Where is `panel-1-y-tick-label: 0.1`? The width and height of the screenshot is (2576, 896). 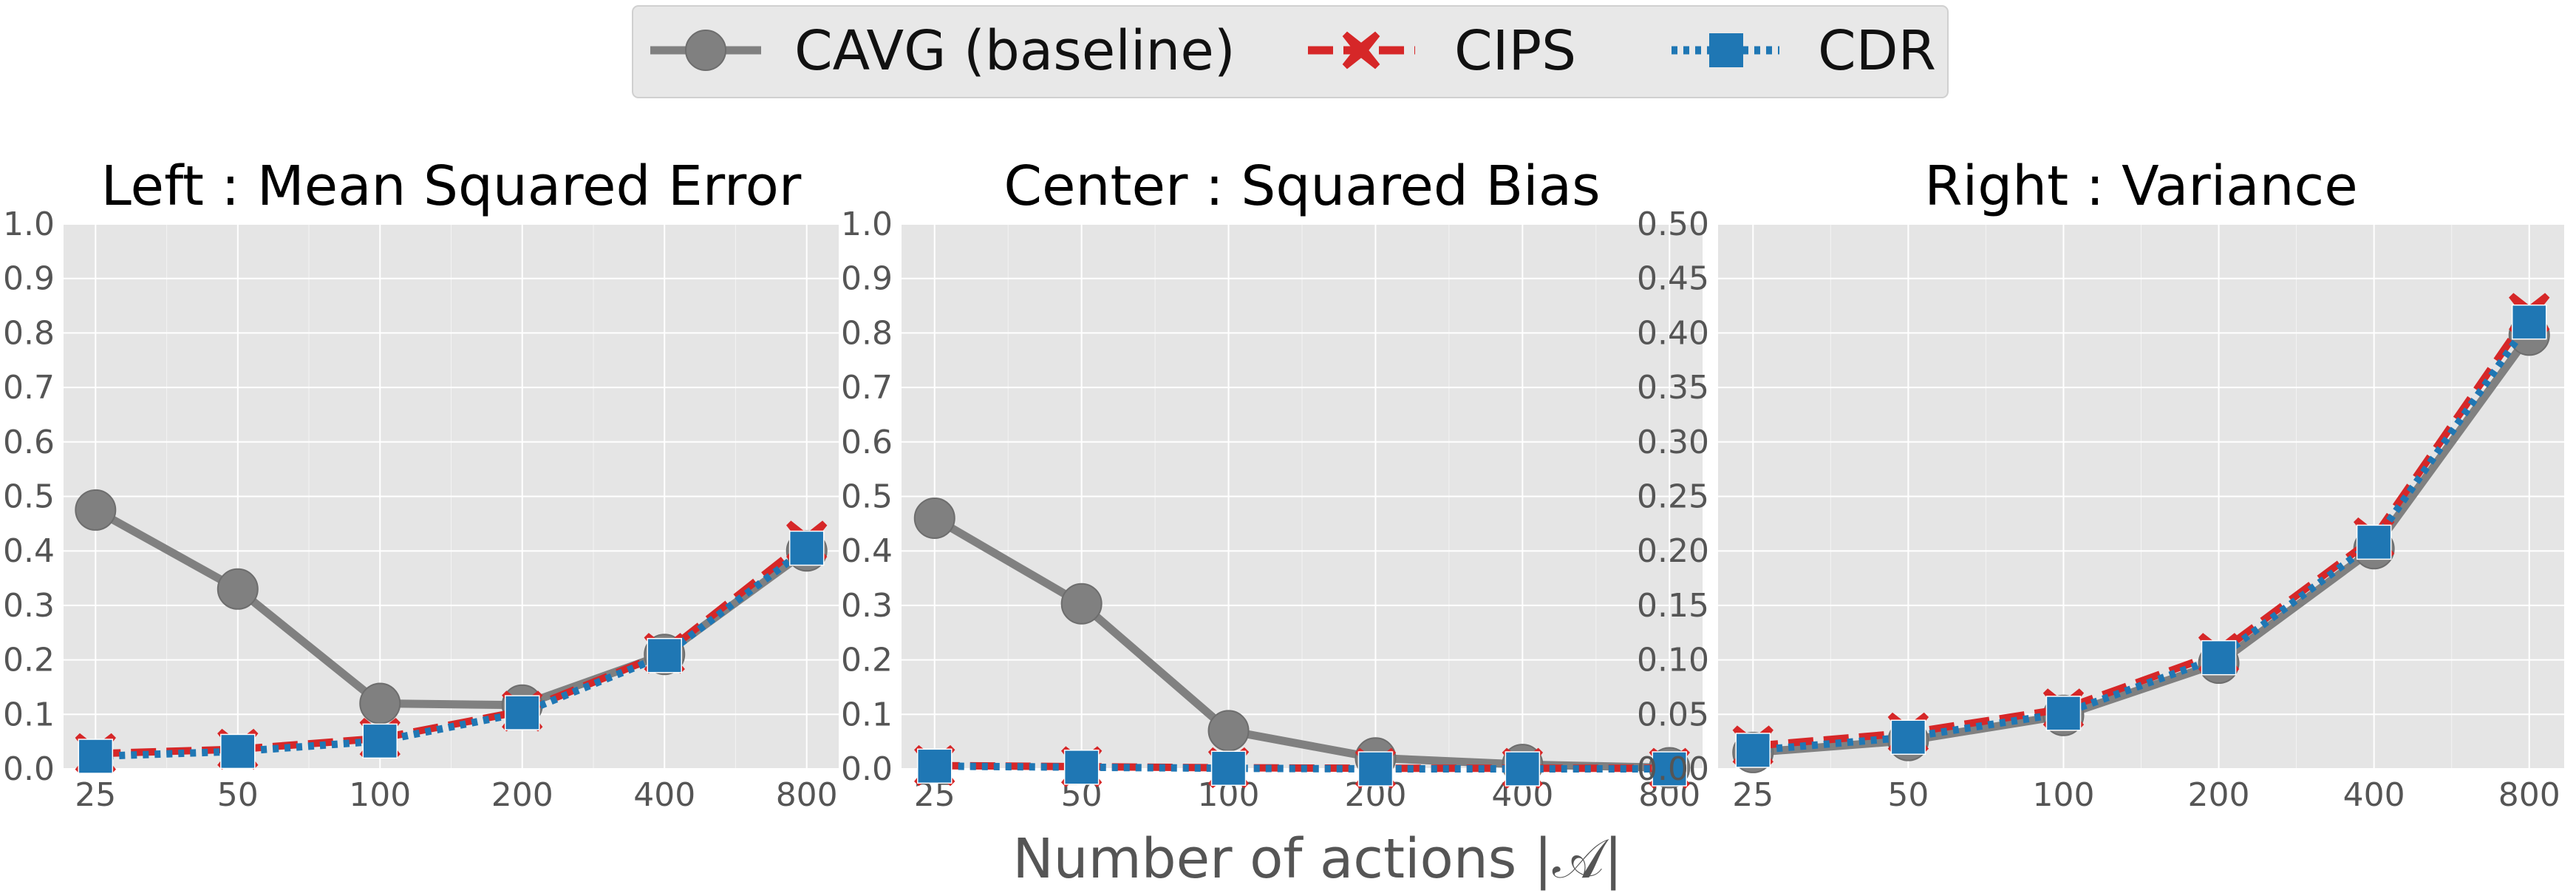 panel-1-y-tick-label: 0.1 is located at coordinates (29, 714).